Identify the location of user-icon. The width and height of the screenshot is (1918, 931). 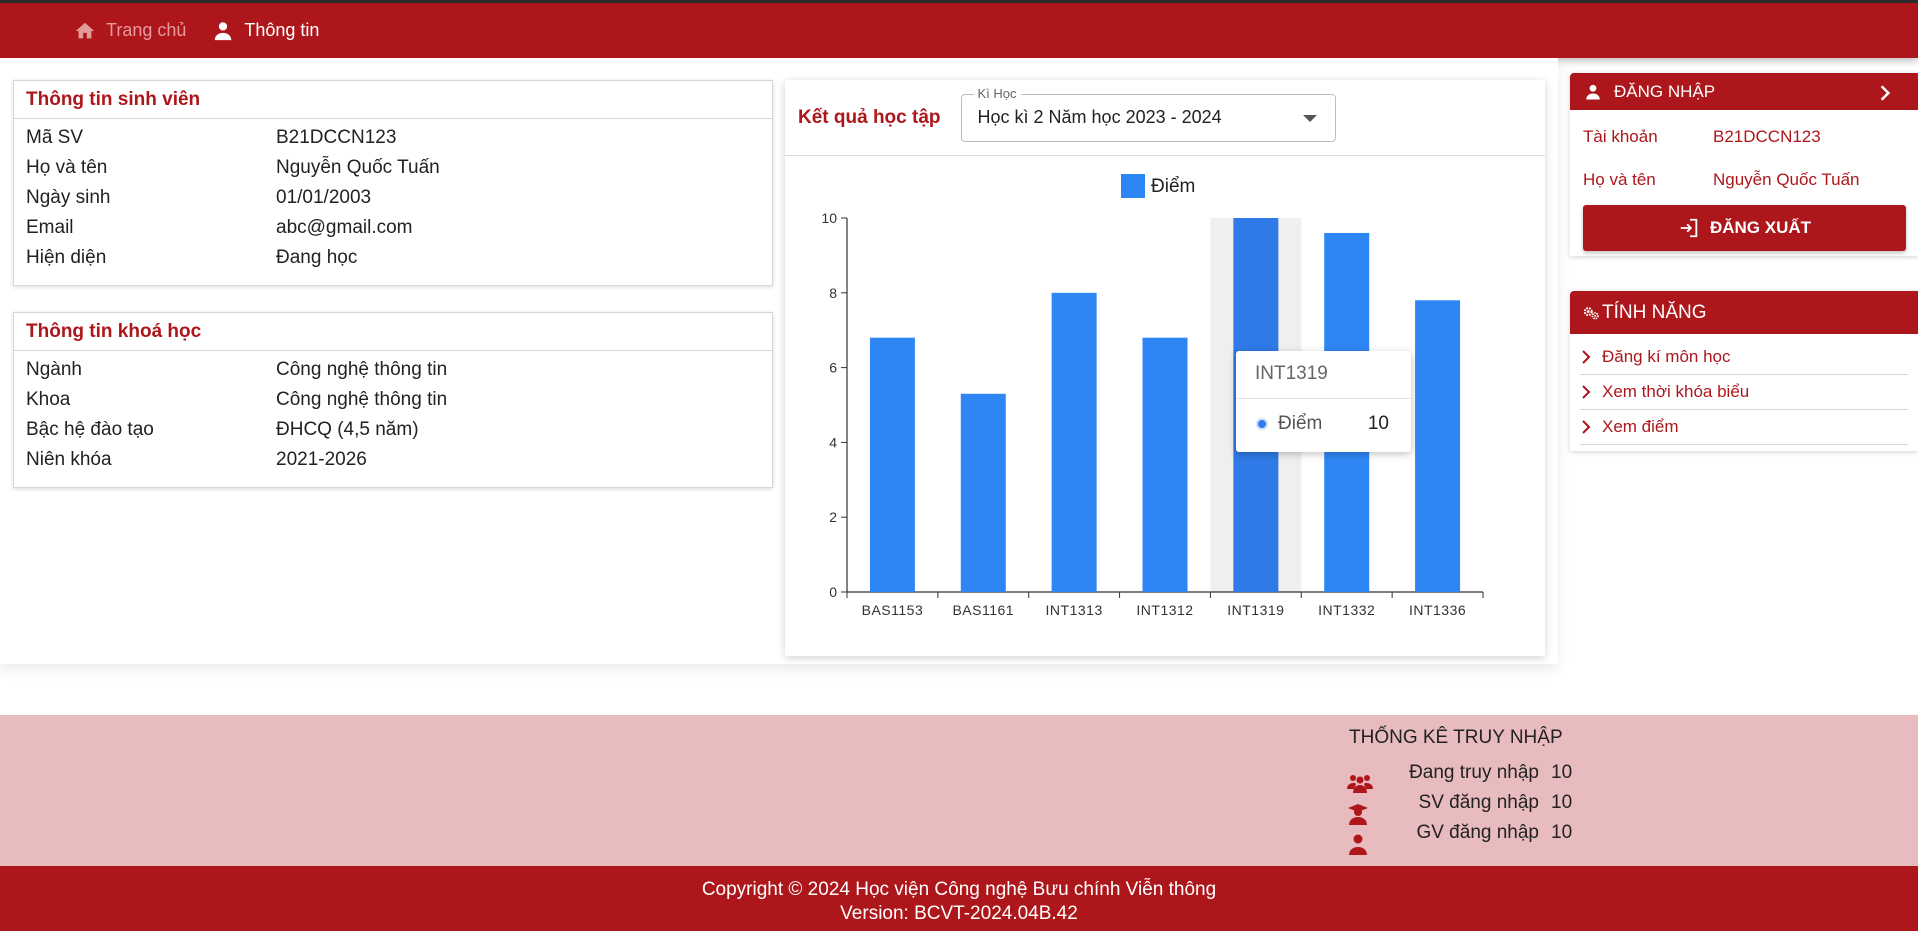
(1593, 91).